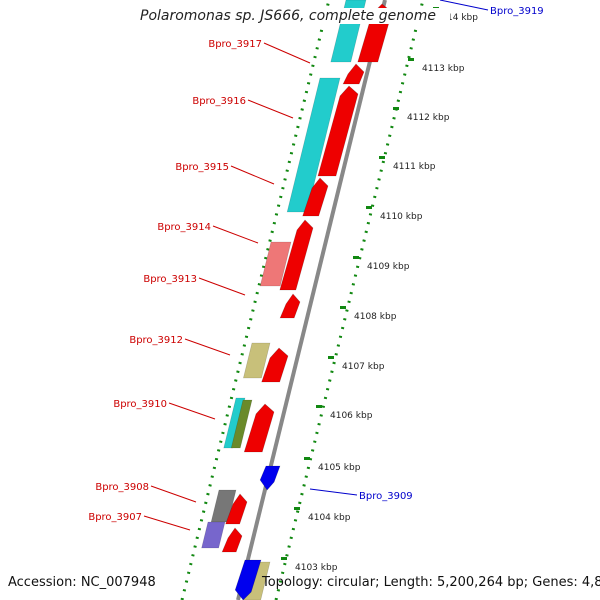  What do you see at coordinates (156, 340) in the screenshot?
I see `gene-label: Bpro_3912` at bounding box center [156, 340].